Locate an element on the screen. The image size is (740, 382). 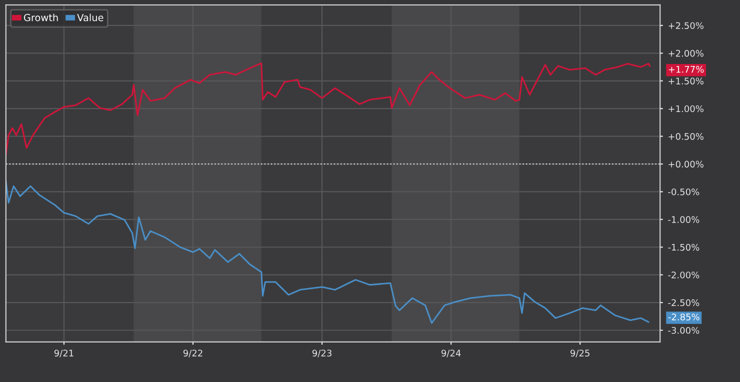
legend-label: Growth is located at coordinates (41, 18).